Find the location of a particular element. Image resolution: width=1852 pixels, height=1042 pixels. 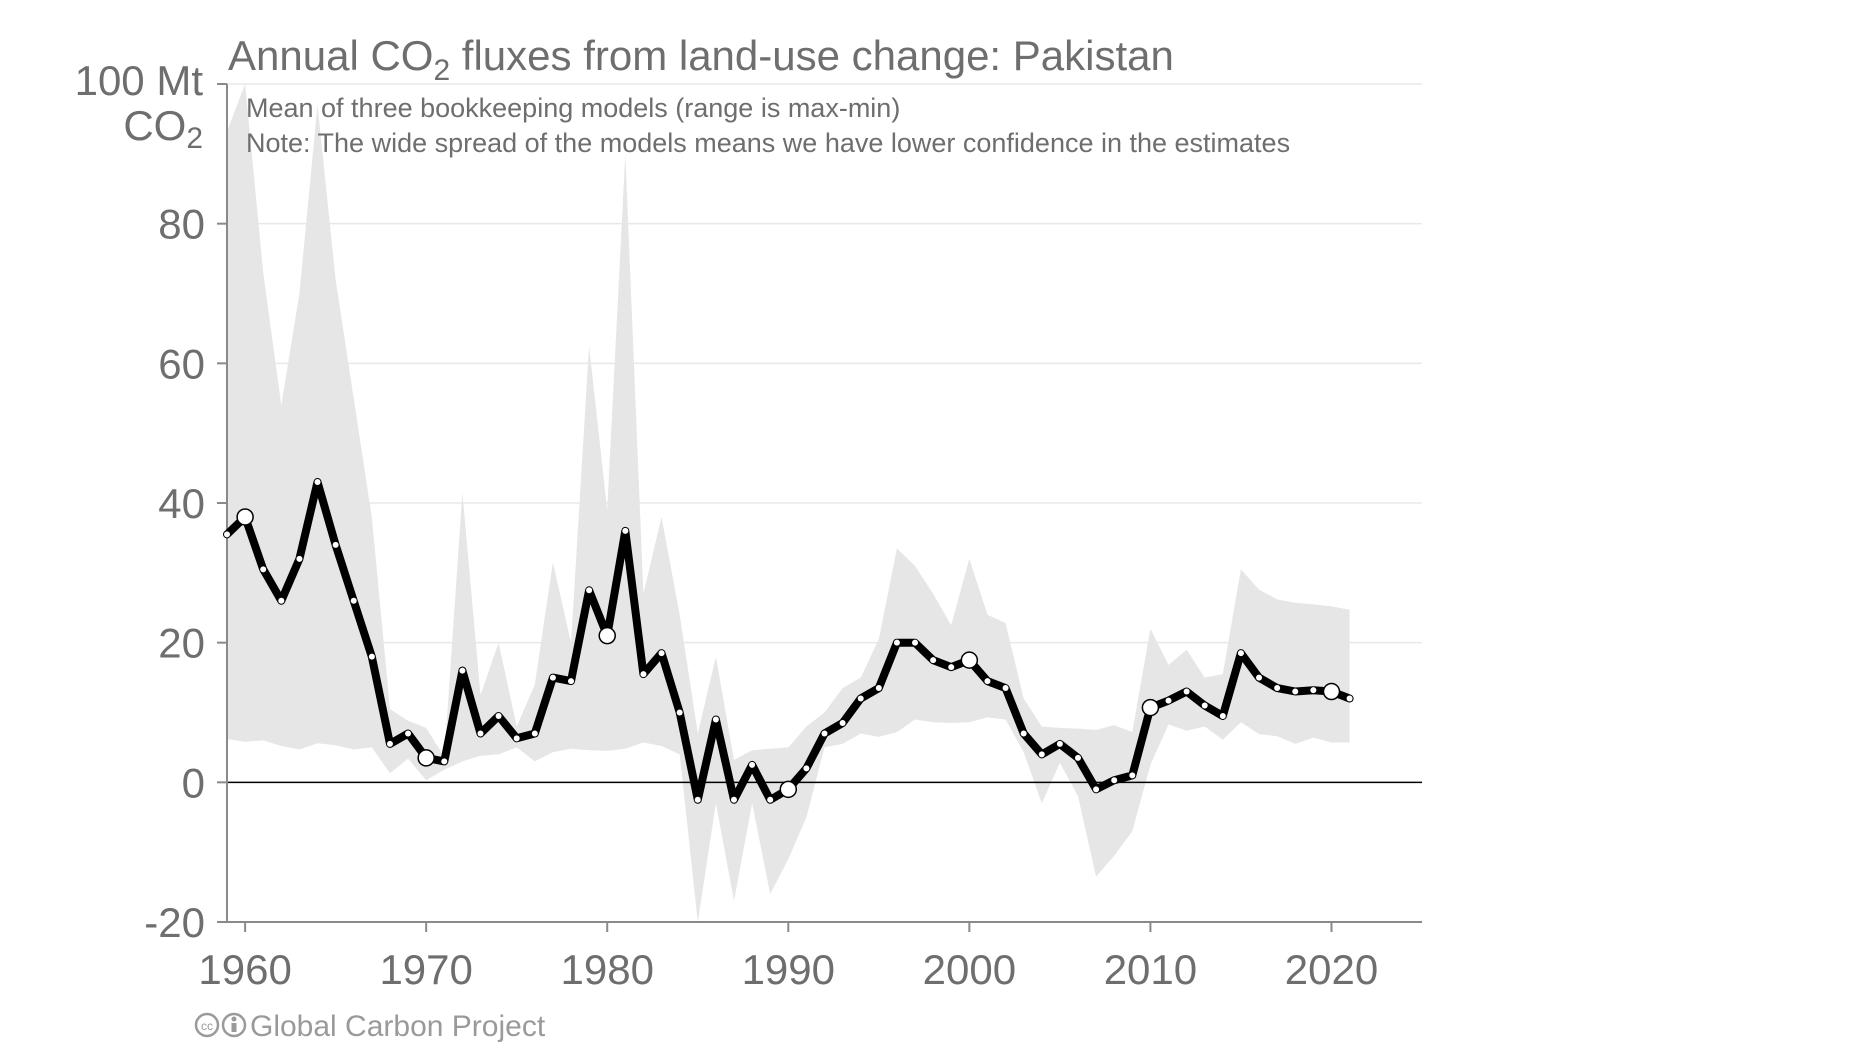

x-tick-label: 1990 is located at coordinates (788, 969).